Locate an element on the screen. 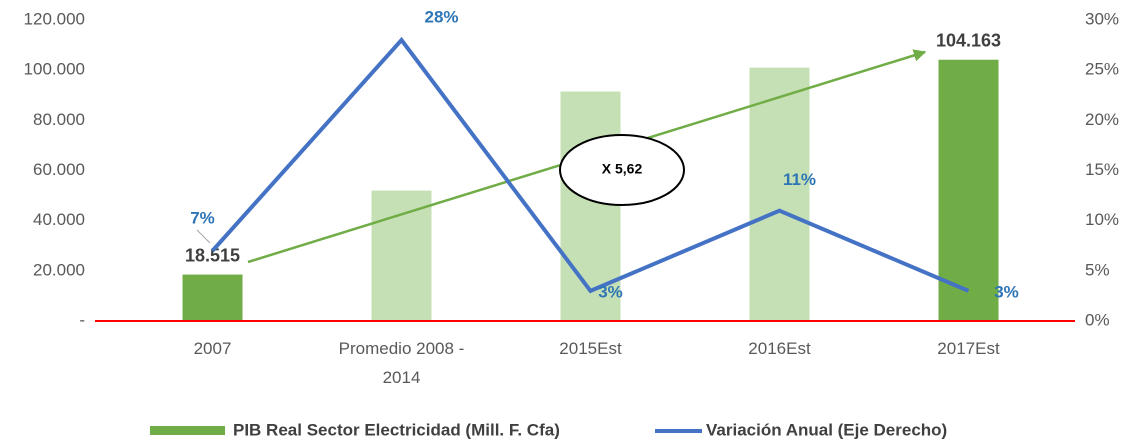  annotation: X 5,62 is located at coordinates (622, 169).